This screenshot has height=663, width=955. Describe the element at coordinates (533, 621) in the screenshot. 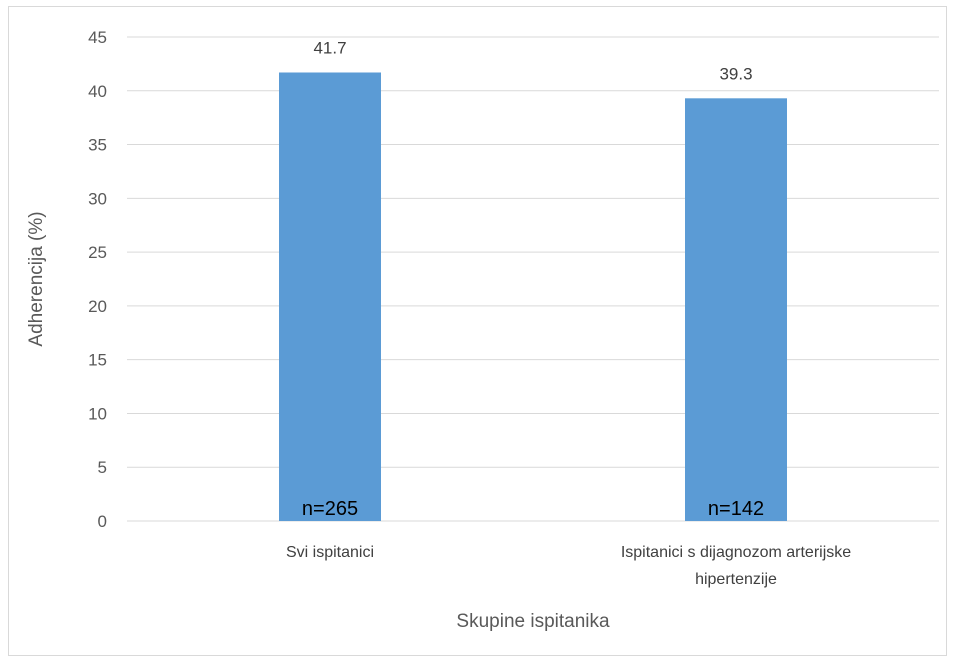

I see `x-axis-title: Skupine ispitanika` at that location.